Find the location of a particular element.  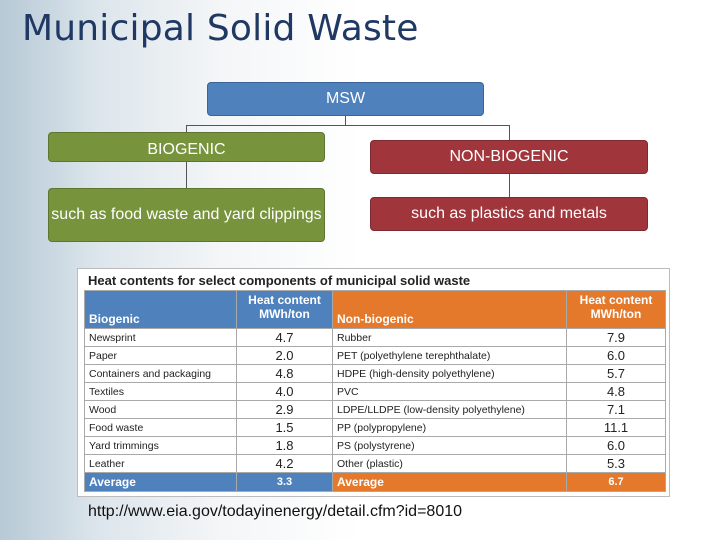

non-biogenic-heat-value: 5.7 is located at coordinates (616, 373).